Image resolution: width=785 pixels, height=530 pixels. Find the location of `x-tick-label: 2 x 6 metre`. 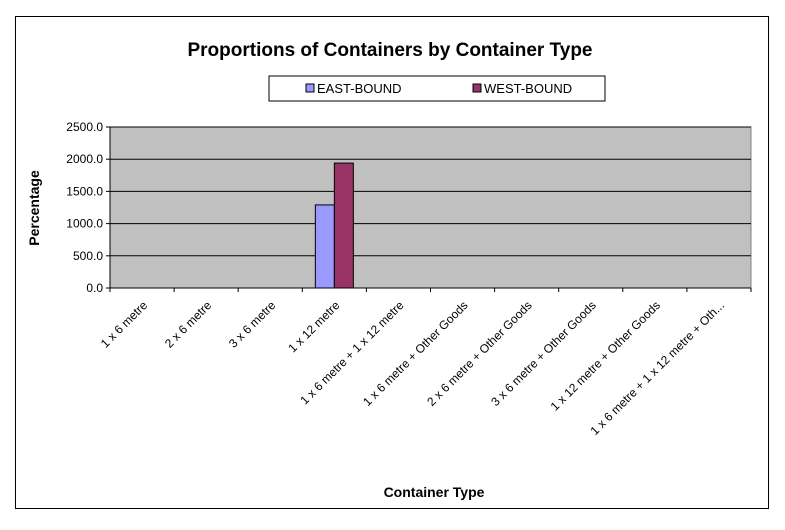

x-tick-label: 2 x 6 metre is located at coordinates (188, 324).